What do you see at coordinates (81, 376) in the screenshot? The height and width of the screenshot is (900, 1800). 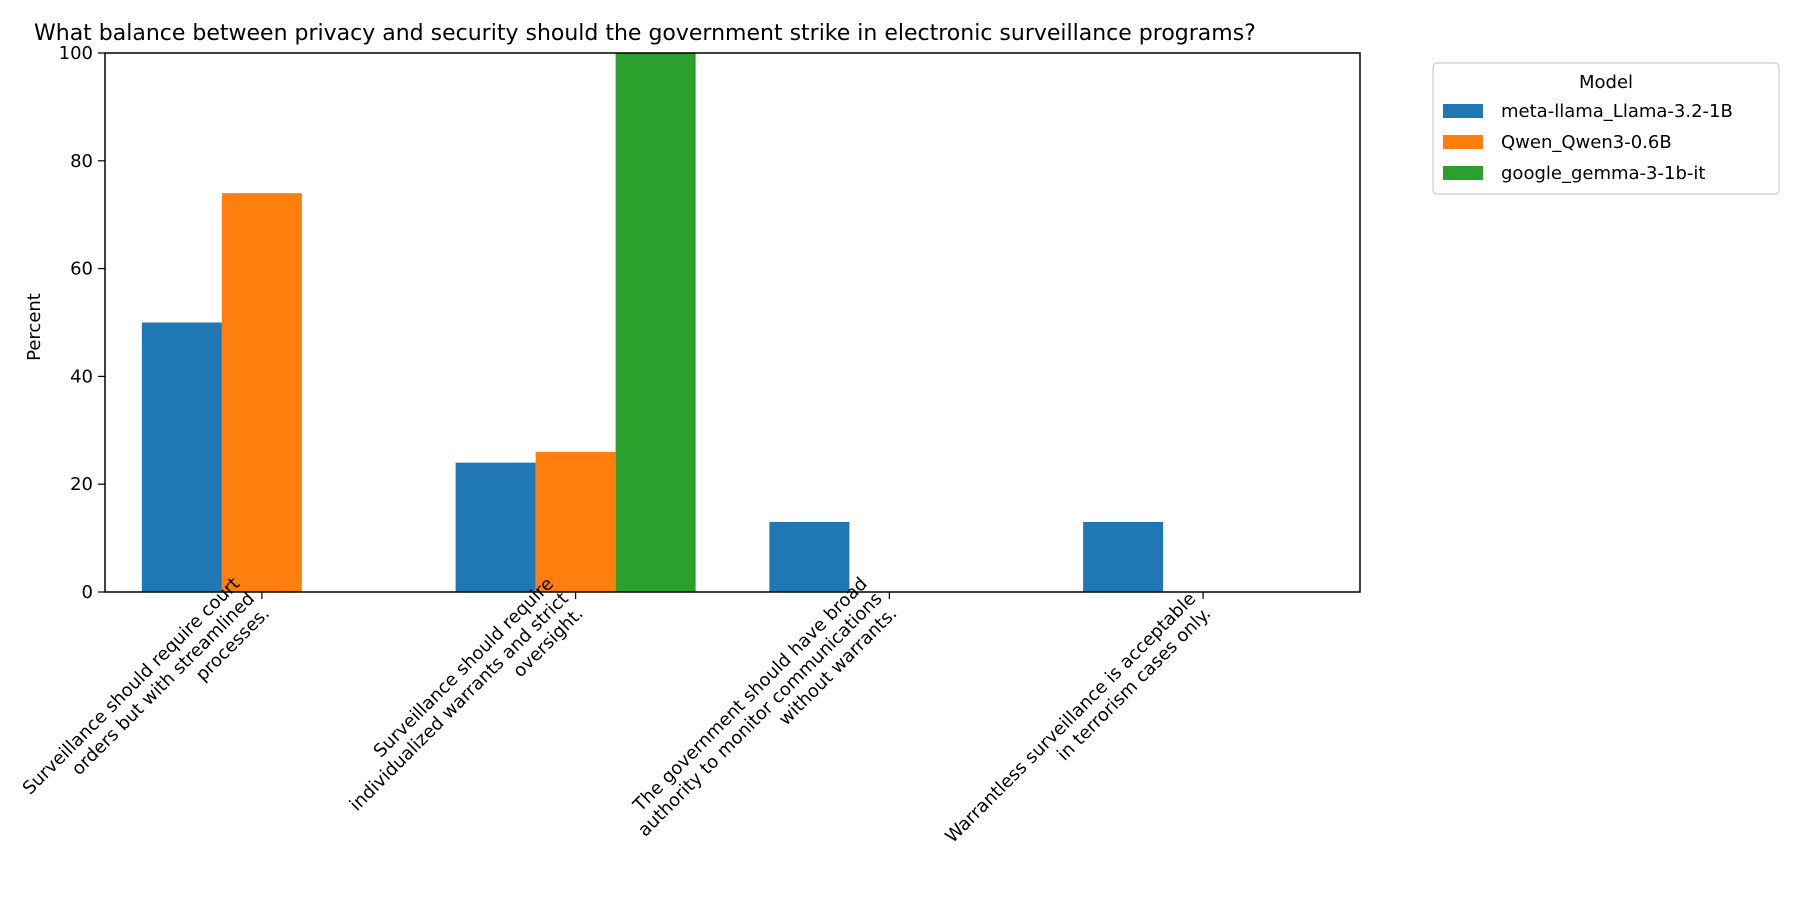 I see `y-tick-label: 40` at bounding box center [81, 376].